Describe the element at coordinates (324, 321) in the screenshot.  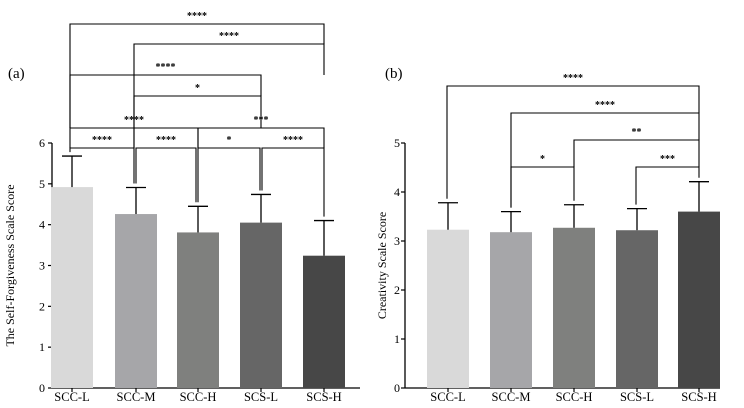
I see `panel-a-bar-scs-h` at that location.